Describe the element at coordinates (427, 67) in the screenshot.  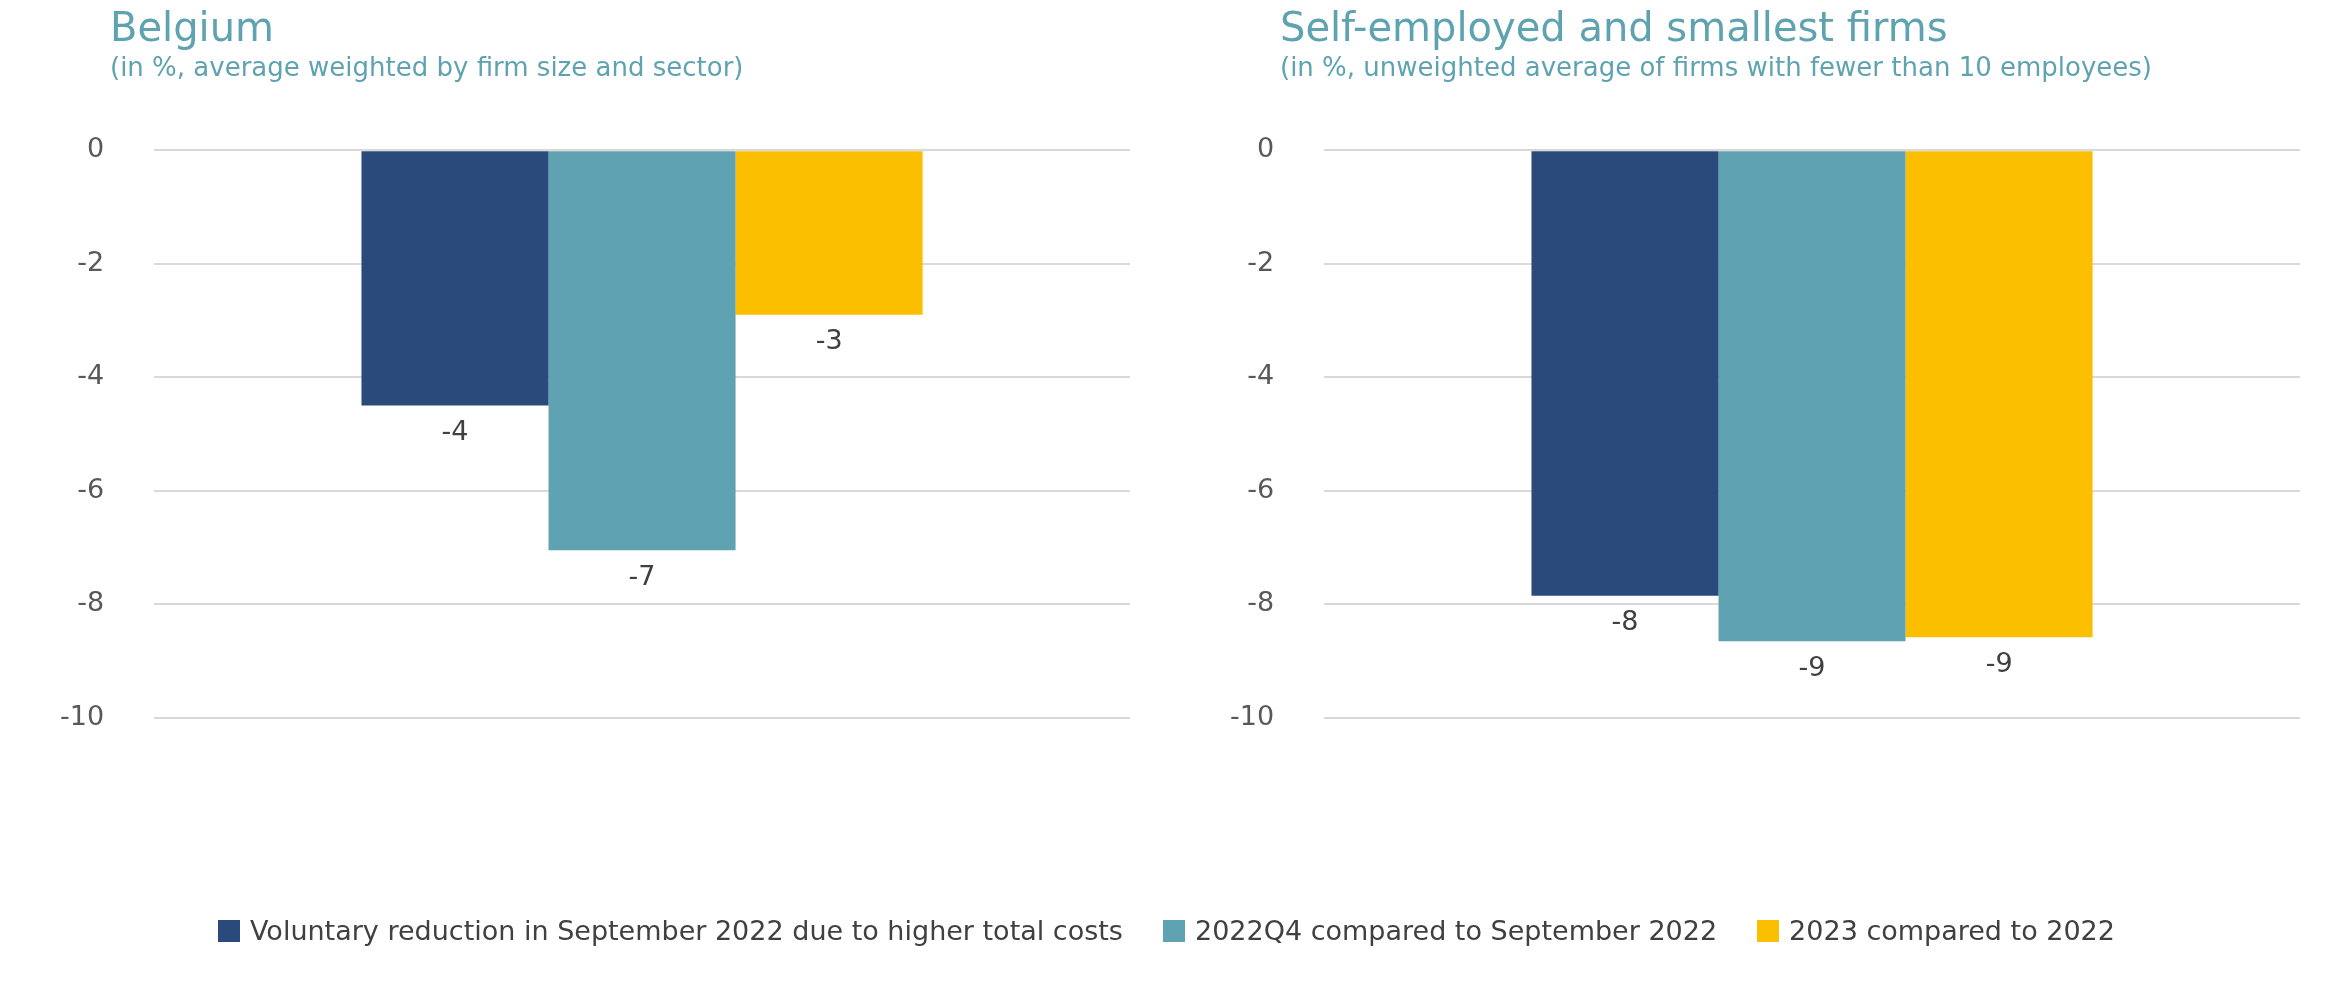
I see `chart-subtitle: (in %, average weighted by firm size and sector)` at that location.